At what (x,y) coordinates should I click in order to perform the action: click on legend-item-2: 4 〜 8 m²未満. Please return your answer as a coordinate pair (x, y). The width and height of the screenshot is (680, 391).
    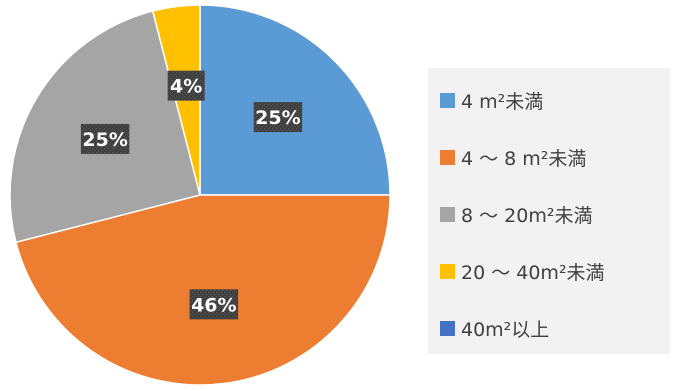
    Looking at the image, I should click on (513, 157).